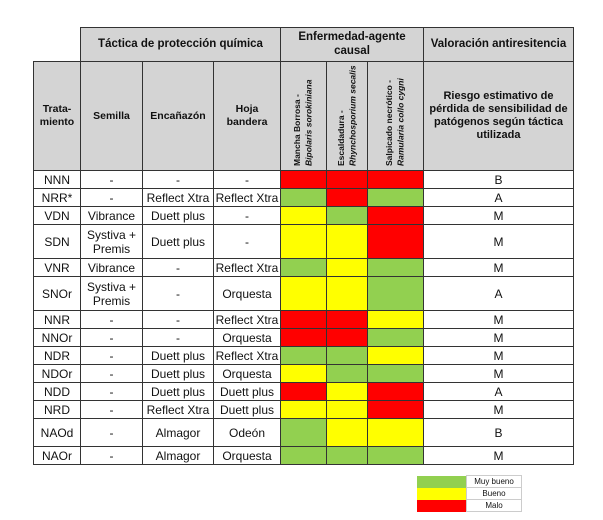  What do you see at coordinates (247, 179) in the screenshot?
I see `flag-leaf-cell: -` at bounding box center [247, 179].